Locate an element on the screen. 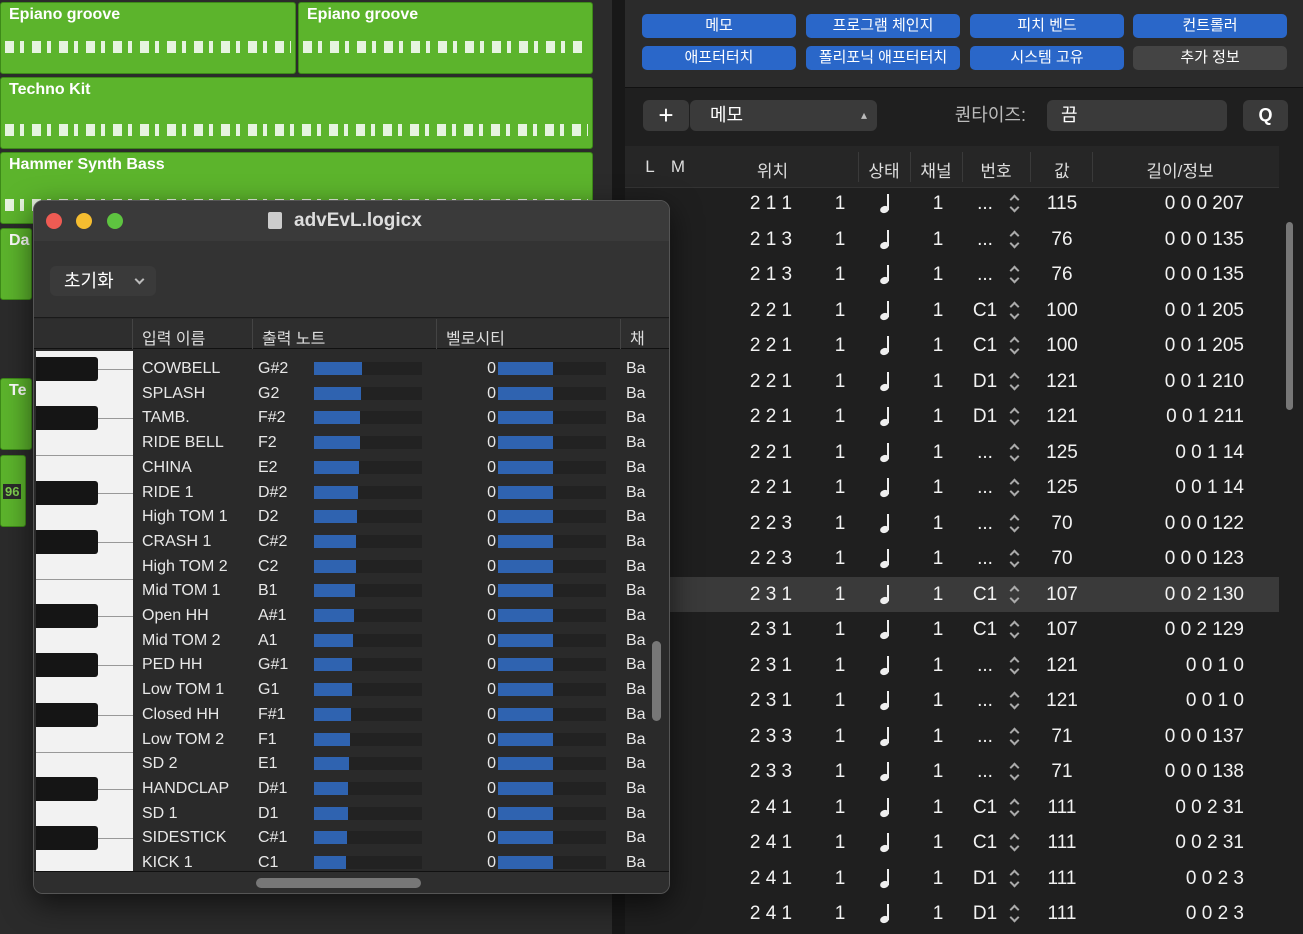 The width and height of the screenshot is (1303, 934). event-cell: 2 3 1 is located at coordinates (771, 665).